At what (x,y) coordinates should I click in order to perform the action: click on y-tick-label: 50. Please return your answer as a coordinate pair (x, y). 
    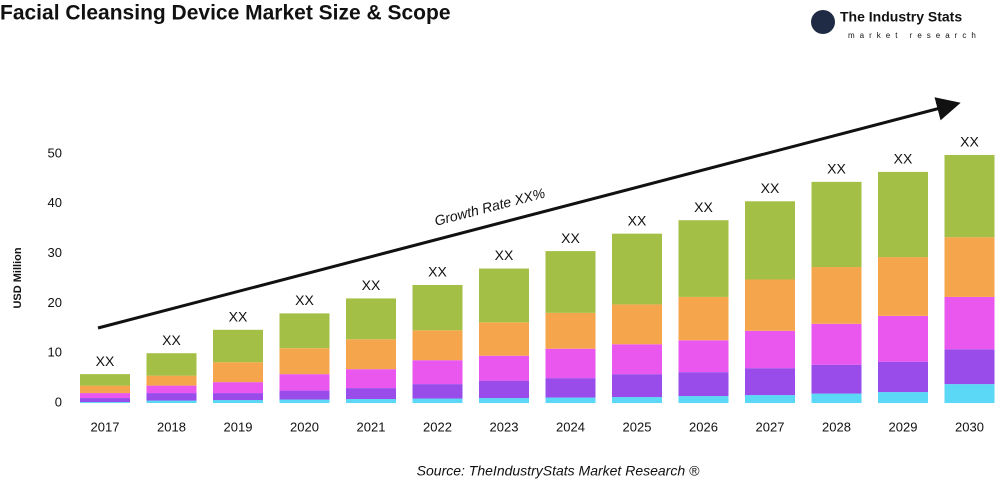
    Looking at the image, I should click on (55, 152).